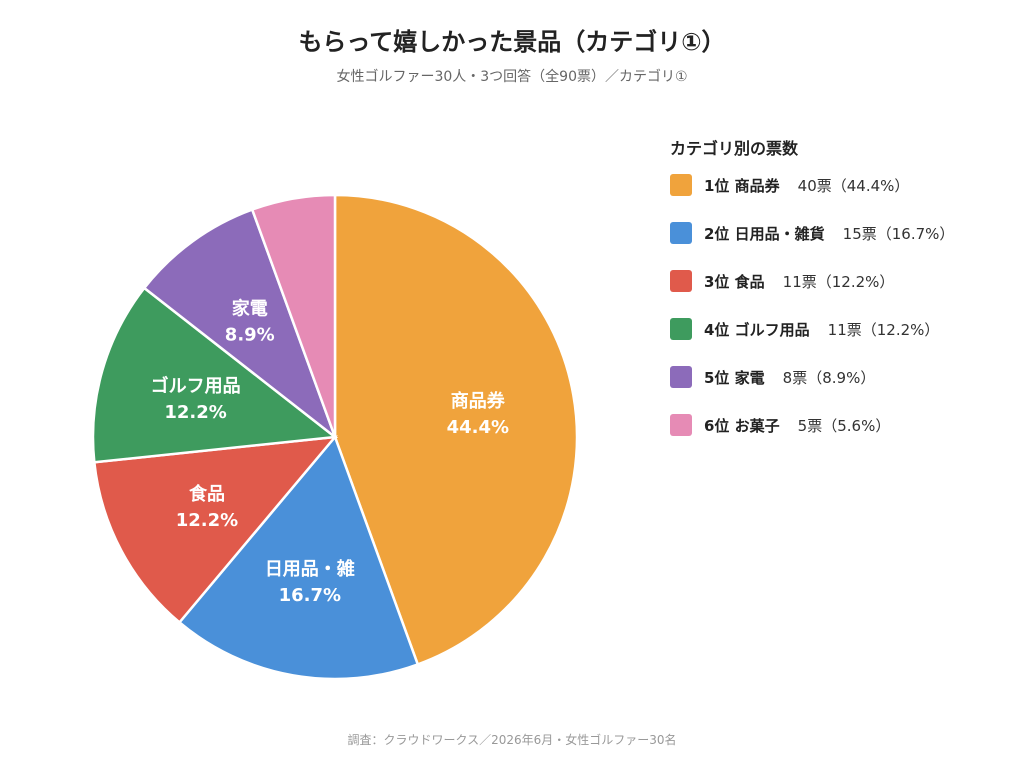  I want to click on legend-item-1: 1位 商品券 40票（44.4%）, so click(845, 185).